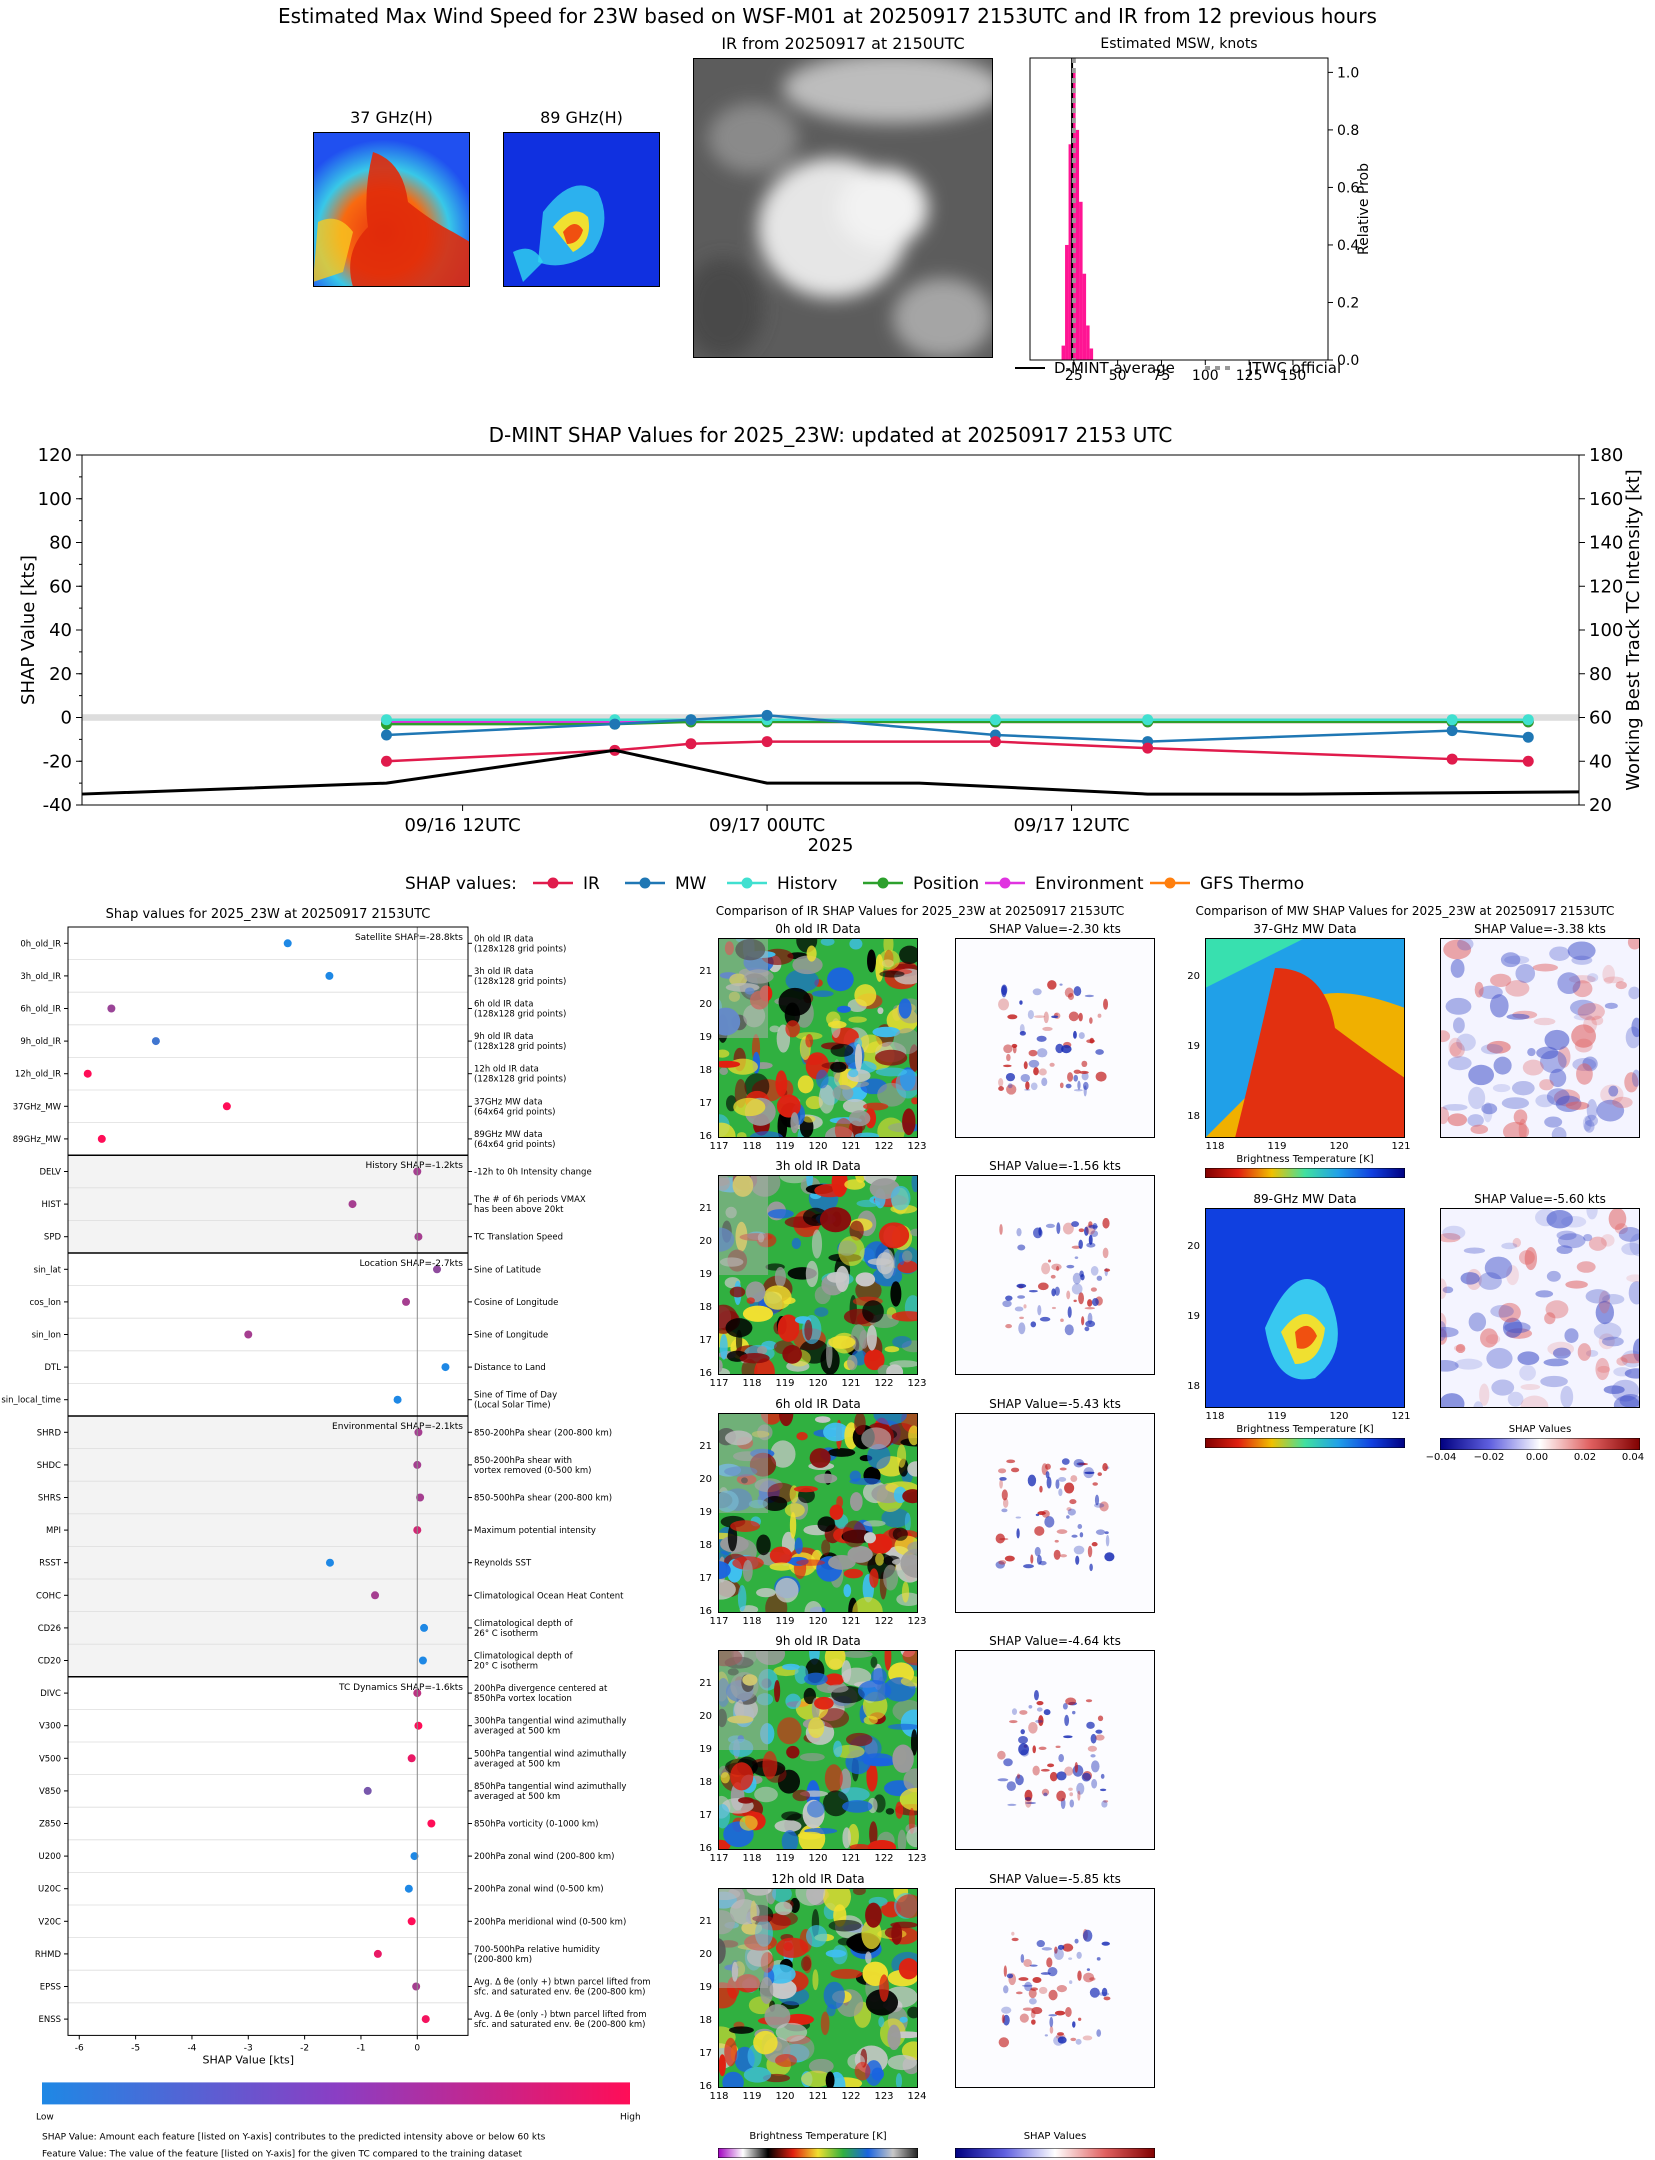 Image resolution: width=1655 pixels, height=2160 pixels. Describe the element at coordinates (691, 720) in the screenshot. I see `series-point-mw` at that location.